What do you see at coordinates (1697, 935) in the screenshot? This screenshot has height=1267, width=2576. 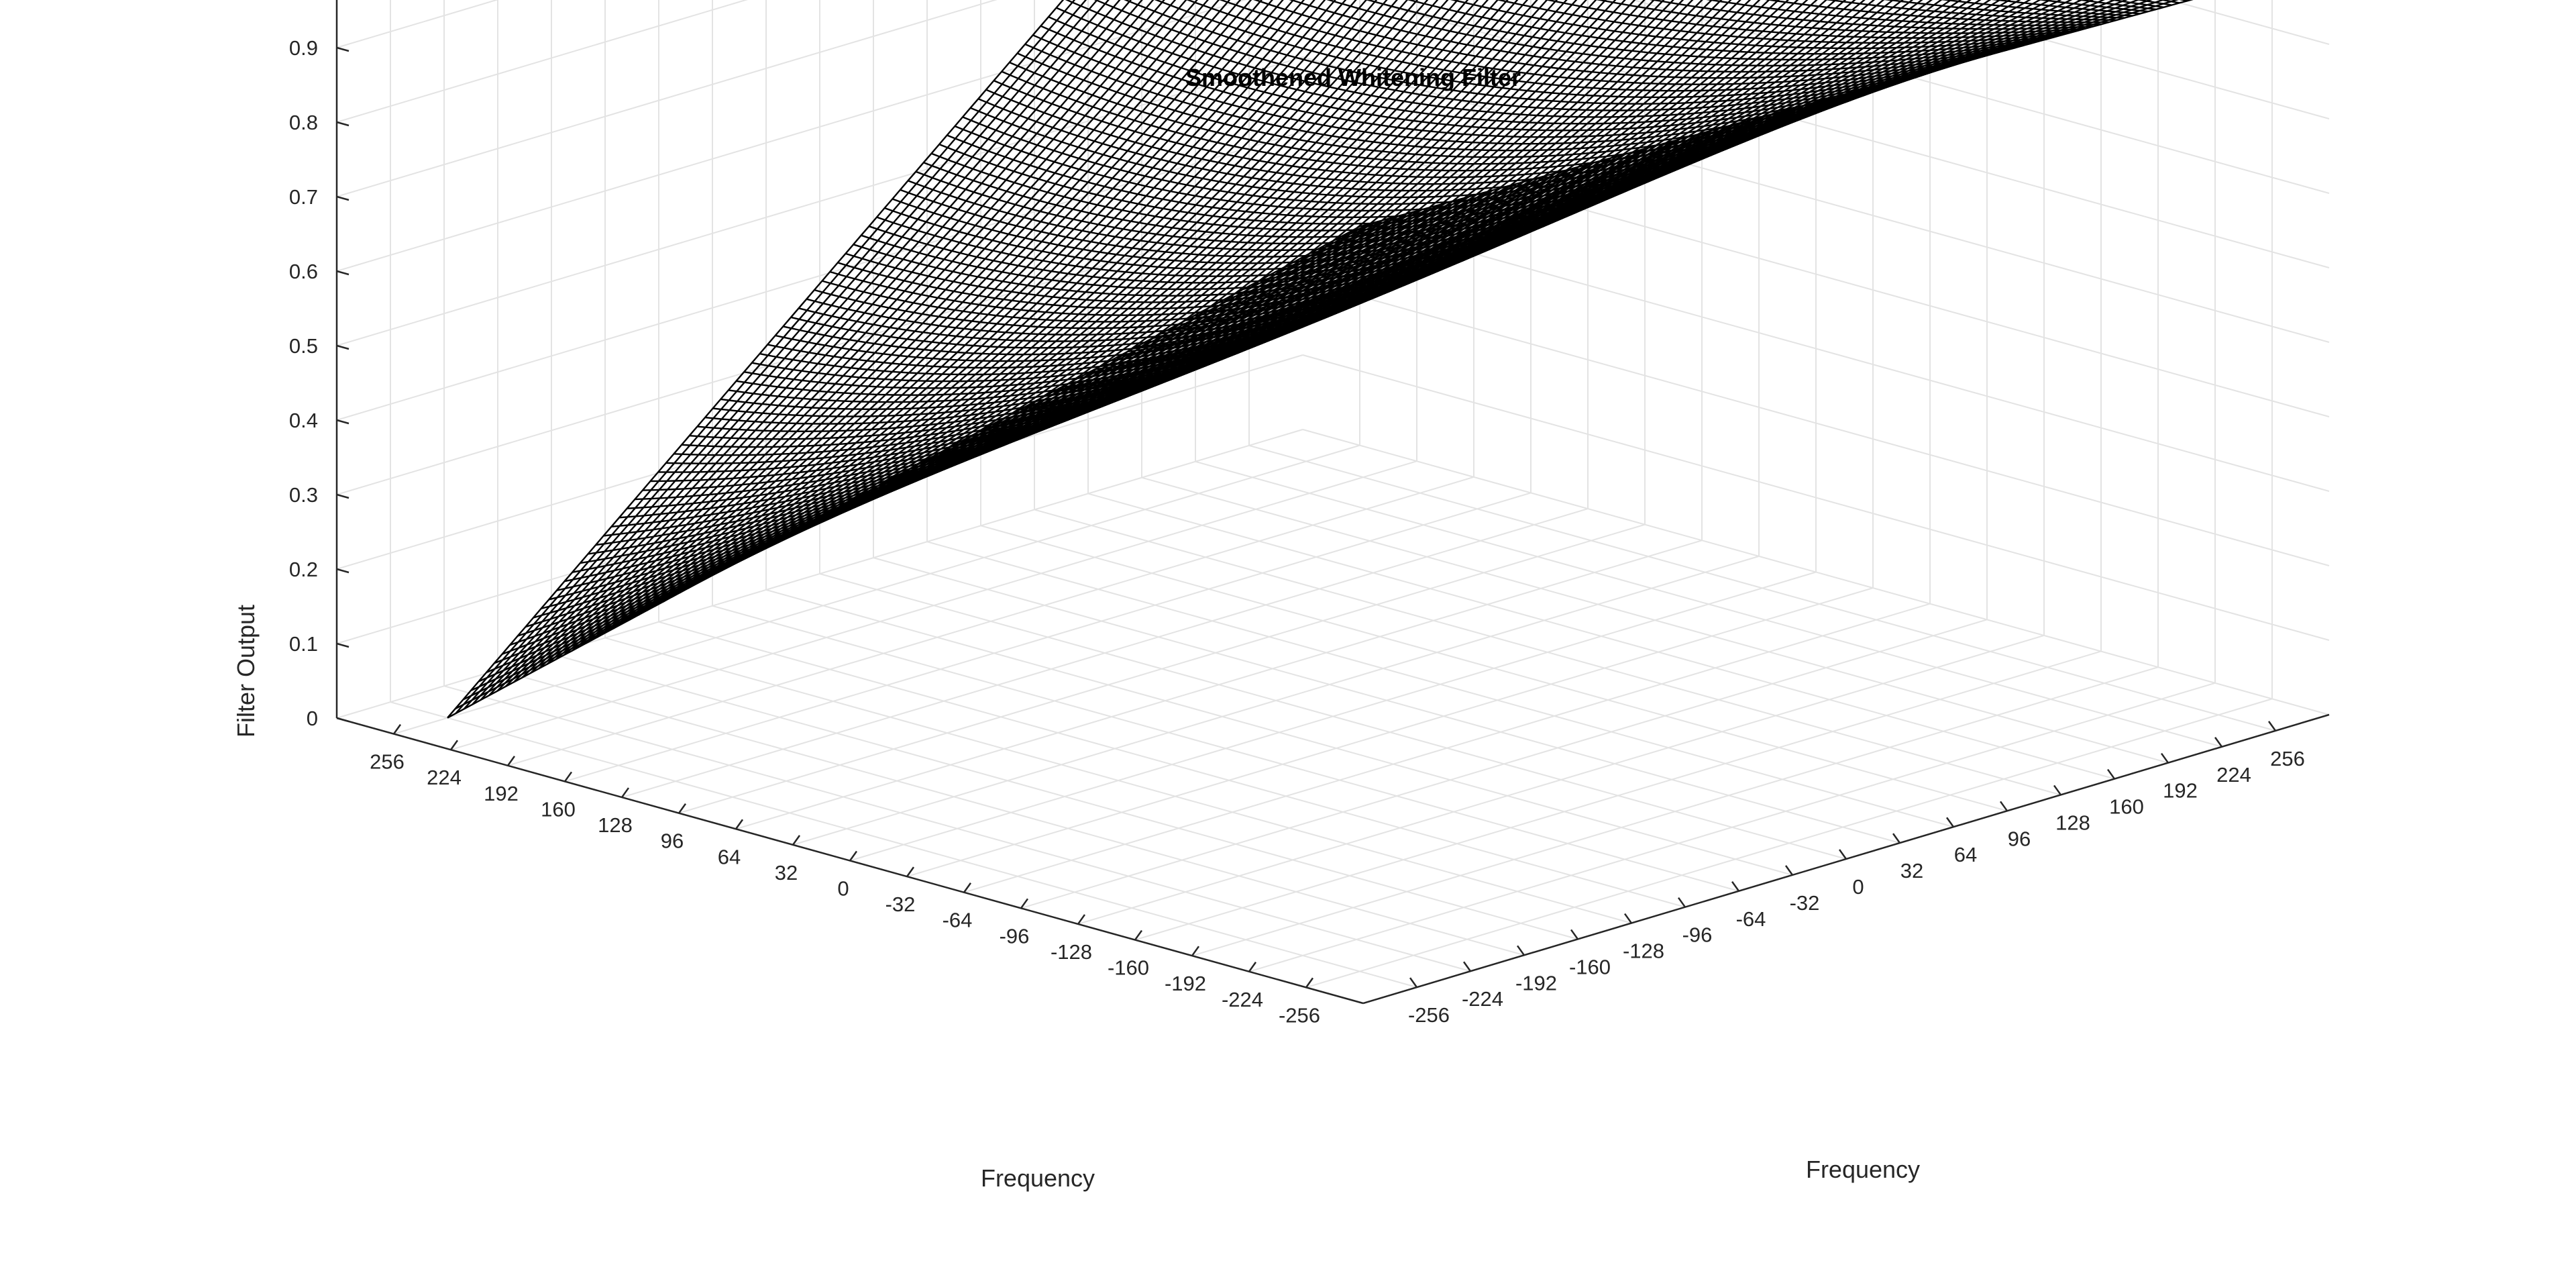 I see `y-tick-label: -96` at bounding box center [1697, 935].